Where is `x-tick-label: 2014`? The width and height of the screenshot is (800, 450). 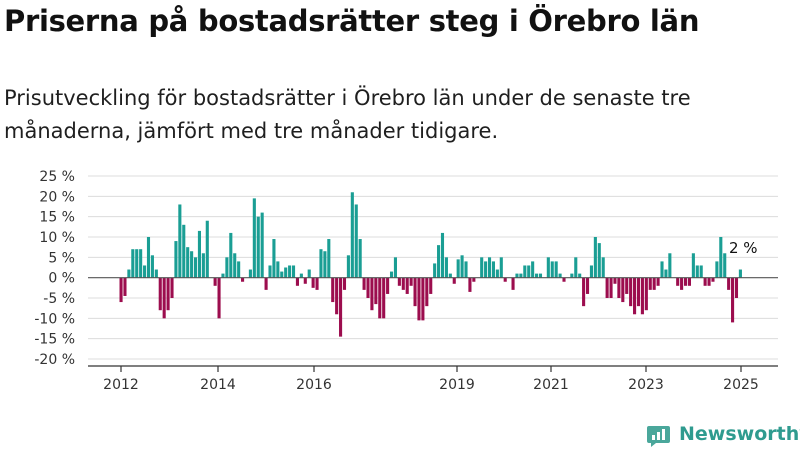
x-tick-label: 2014 is located at coordinates (218, 385).